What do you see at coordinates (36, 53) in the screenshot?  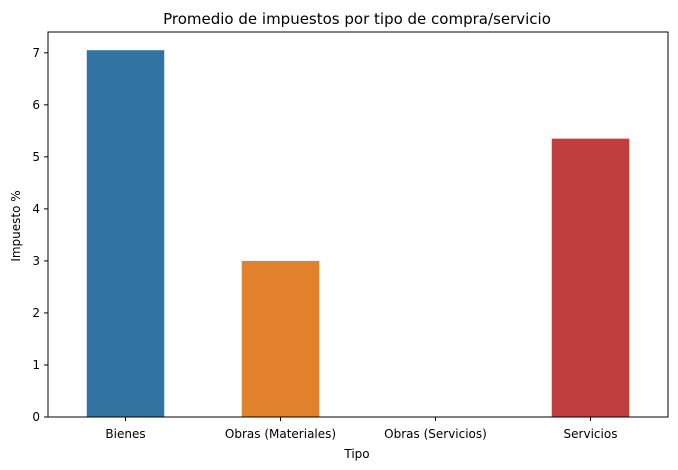 I see `y-tick-label-7: 7` at bounding box center [36, 53].